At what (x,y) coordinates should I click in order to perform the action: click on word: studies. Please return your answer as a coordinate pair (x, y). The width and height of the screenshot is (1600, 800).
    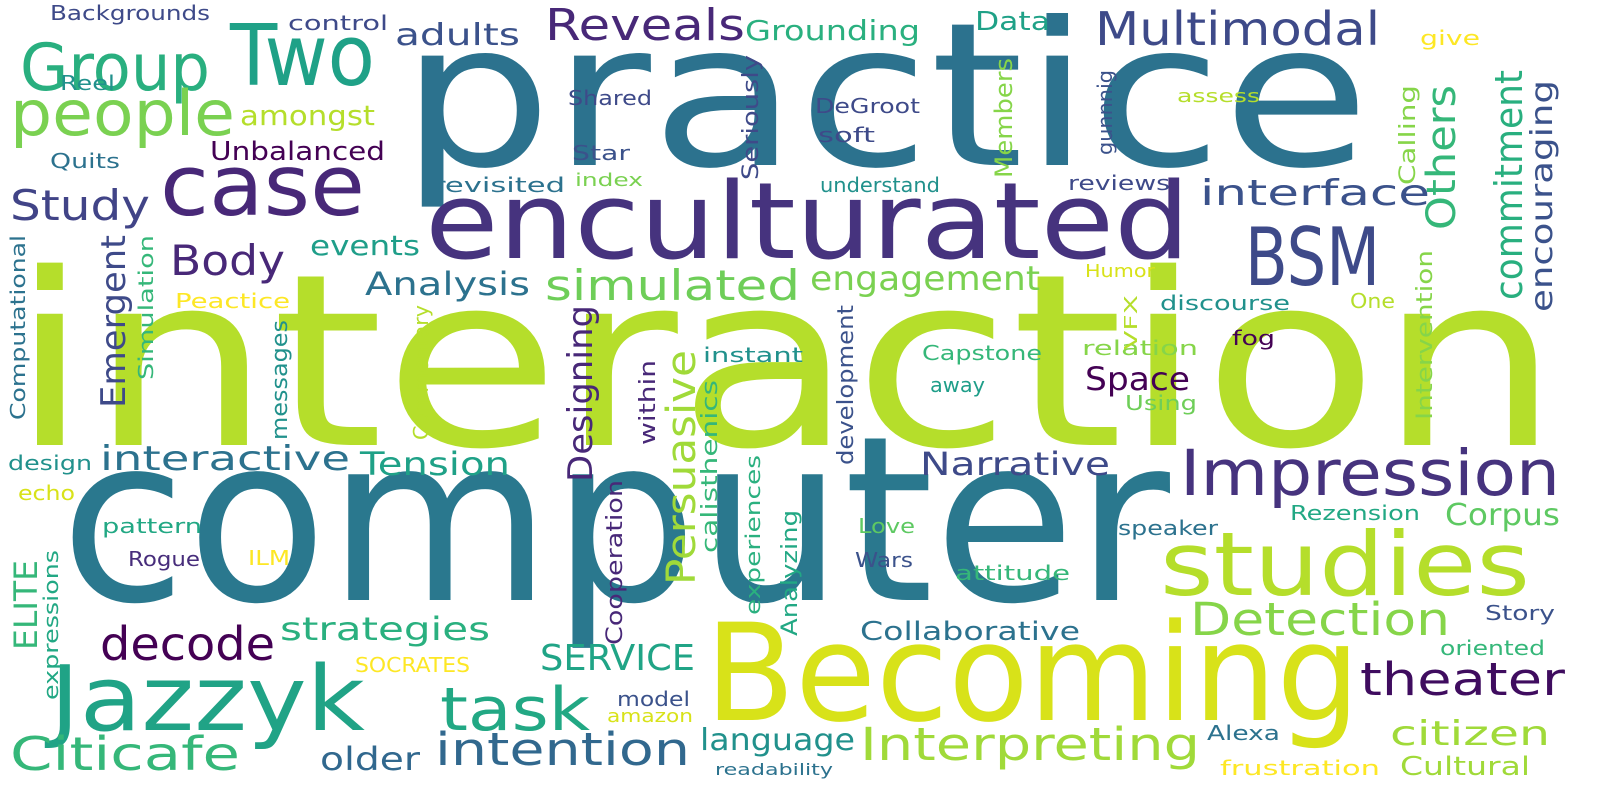
    Looking at the image, I should click on (1345, 564).